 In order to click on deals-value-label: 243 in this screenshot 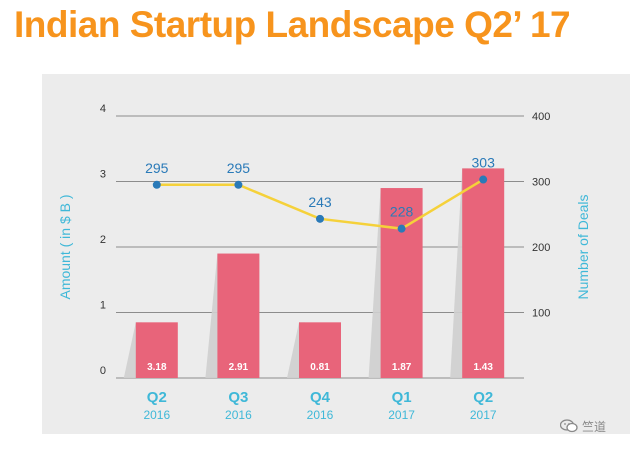, I will do `click(320, 202)`.